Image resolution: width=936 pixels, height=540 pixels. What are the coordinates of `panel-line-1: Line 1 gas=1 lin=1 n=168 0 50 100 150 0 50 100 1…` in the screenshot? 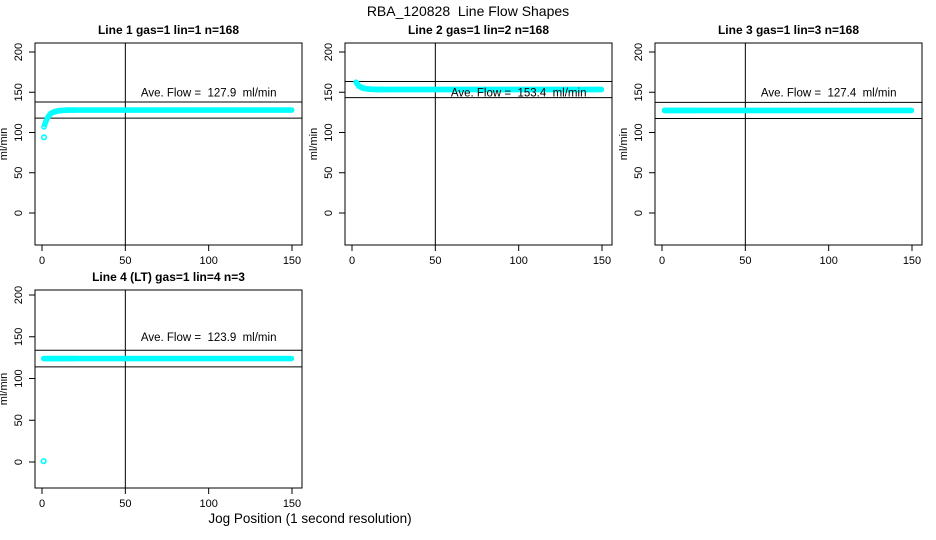 It's located at (151, 145).